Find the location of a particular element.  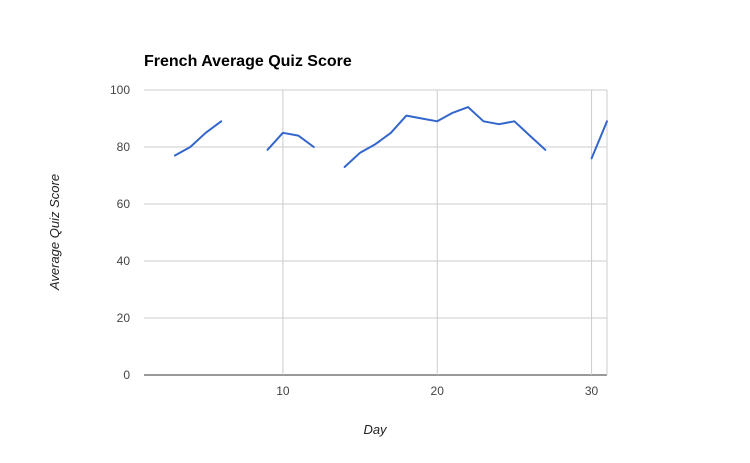

y-tick-label: 40 is located at coordinates (124, 261).